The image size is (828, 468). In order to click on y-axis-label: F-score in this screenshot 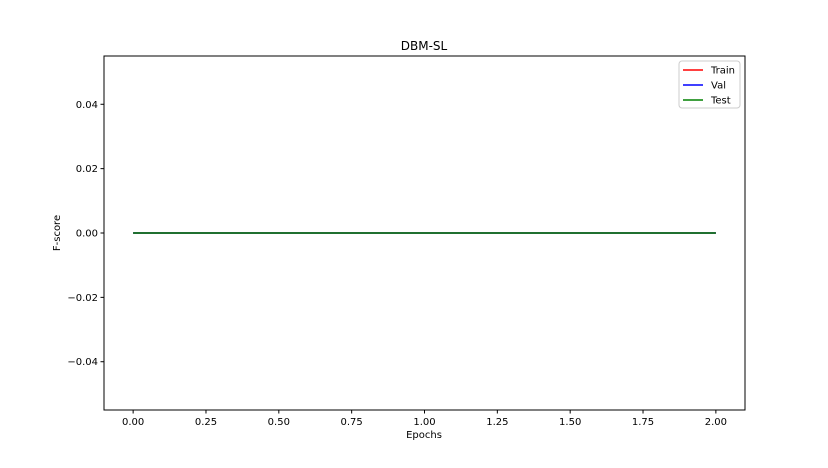, I will do `click(57, 233)`.